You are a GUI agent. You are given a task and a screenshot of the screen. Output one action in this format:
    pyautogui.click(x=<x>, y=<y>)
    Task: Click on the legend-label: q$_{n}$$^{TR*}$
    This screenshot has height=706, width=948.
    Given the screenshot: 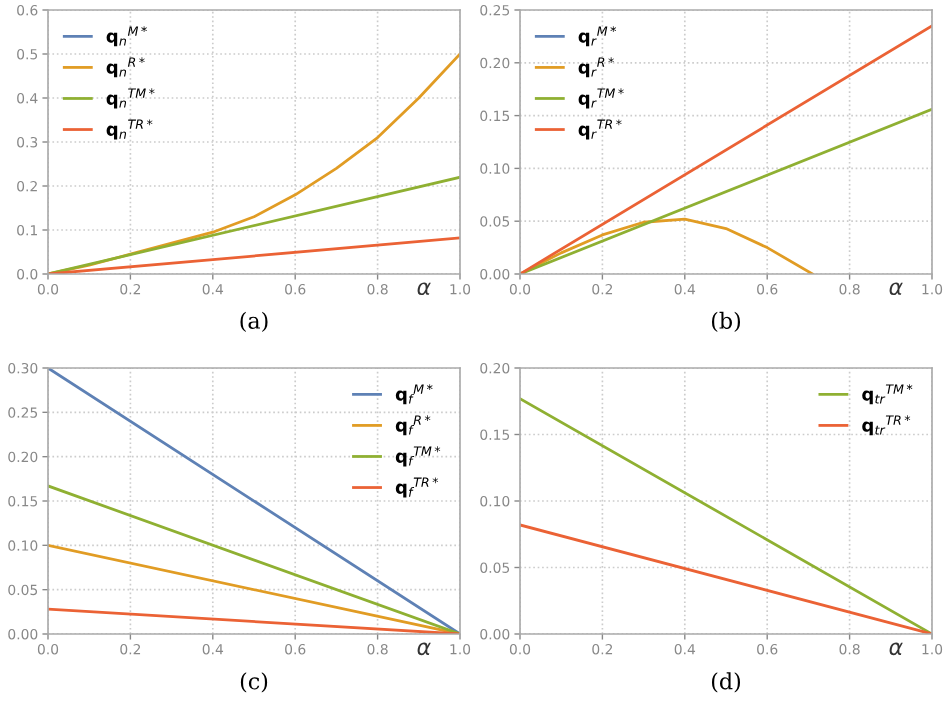 What is the action you would take?
    pyautogui.click(x=129, y=129)
    